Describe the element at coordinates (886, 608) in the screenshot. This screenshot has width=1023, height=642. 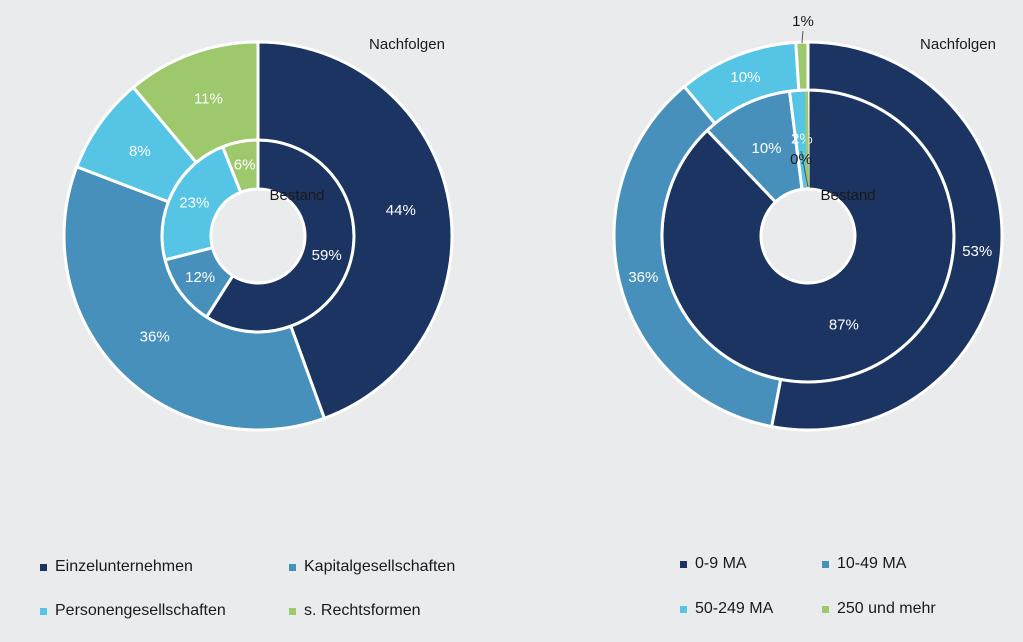
I see `legend-label: 250 und mehr` at that location.